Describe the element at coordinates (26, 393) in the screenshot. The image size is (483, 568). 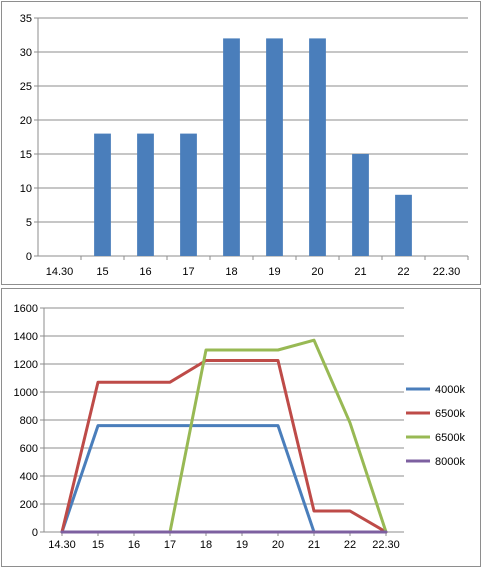
I see `y-tick-label: 1000` at that location.